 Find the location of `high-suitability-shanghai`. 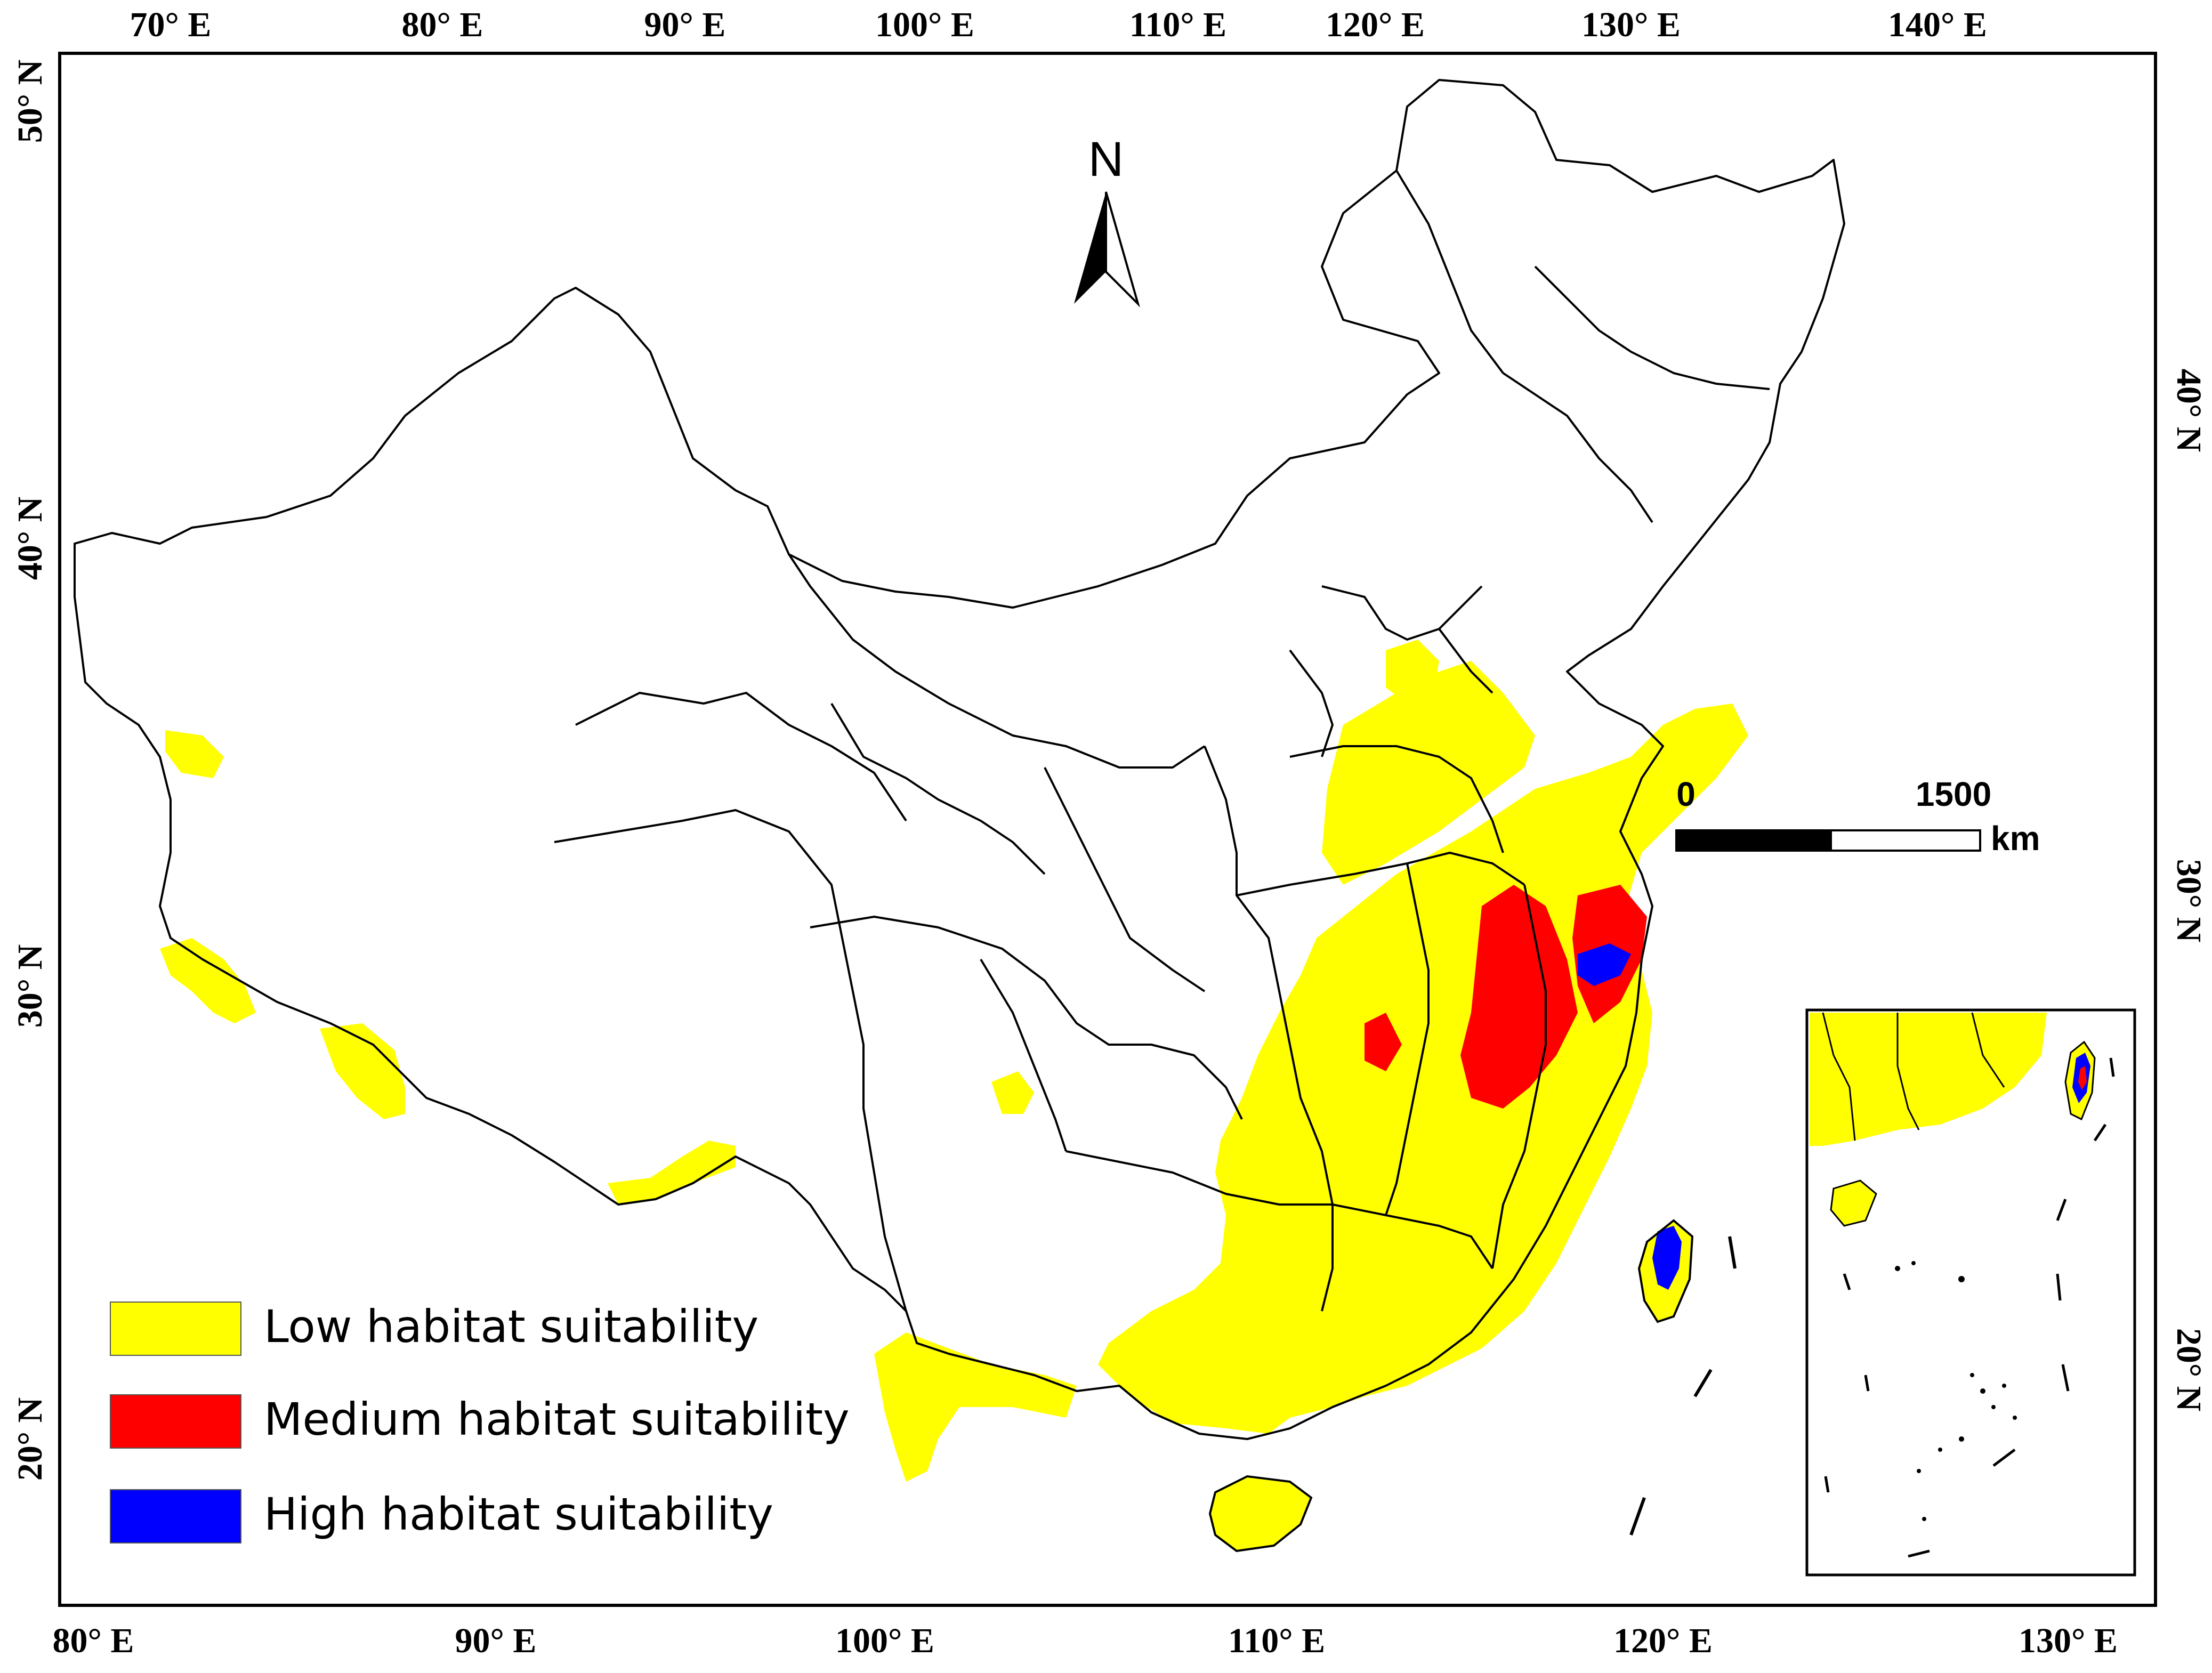

high-suitability-shanghai is located at coordinates (1604, 964).